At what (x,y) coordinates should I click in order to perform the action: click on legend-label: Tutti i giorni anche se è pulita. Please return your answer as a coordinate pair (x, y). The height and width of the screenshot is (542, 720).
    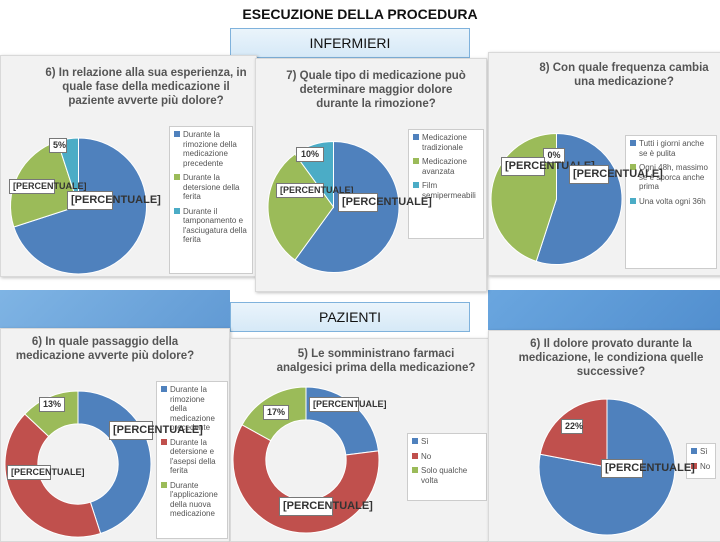
    Looking at the image, I should click on (672, 148).